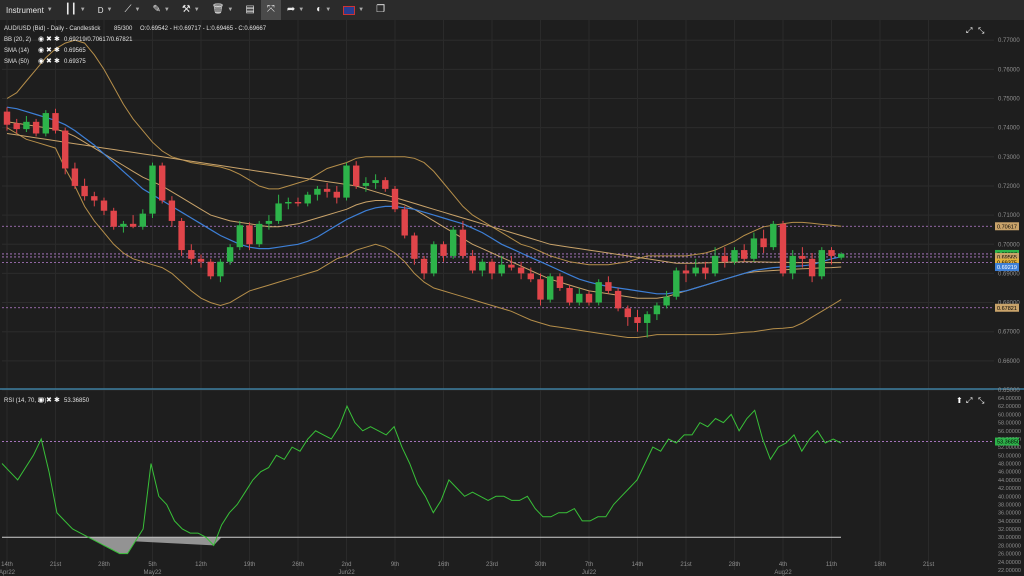 The image size is (1024, 576). Describe the element at coordinates (1009, 489) in the screenshot. I see `rsi-tick-label: 42.00000` at that location.